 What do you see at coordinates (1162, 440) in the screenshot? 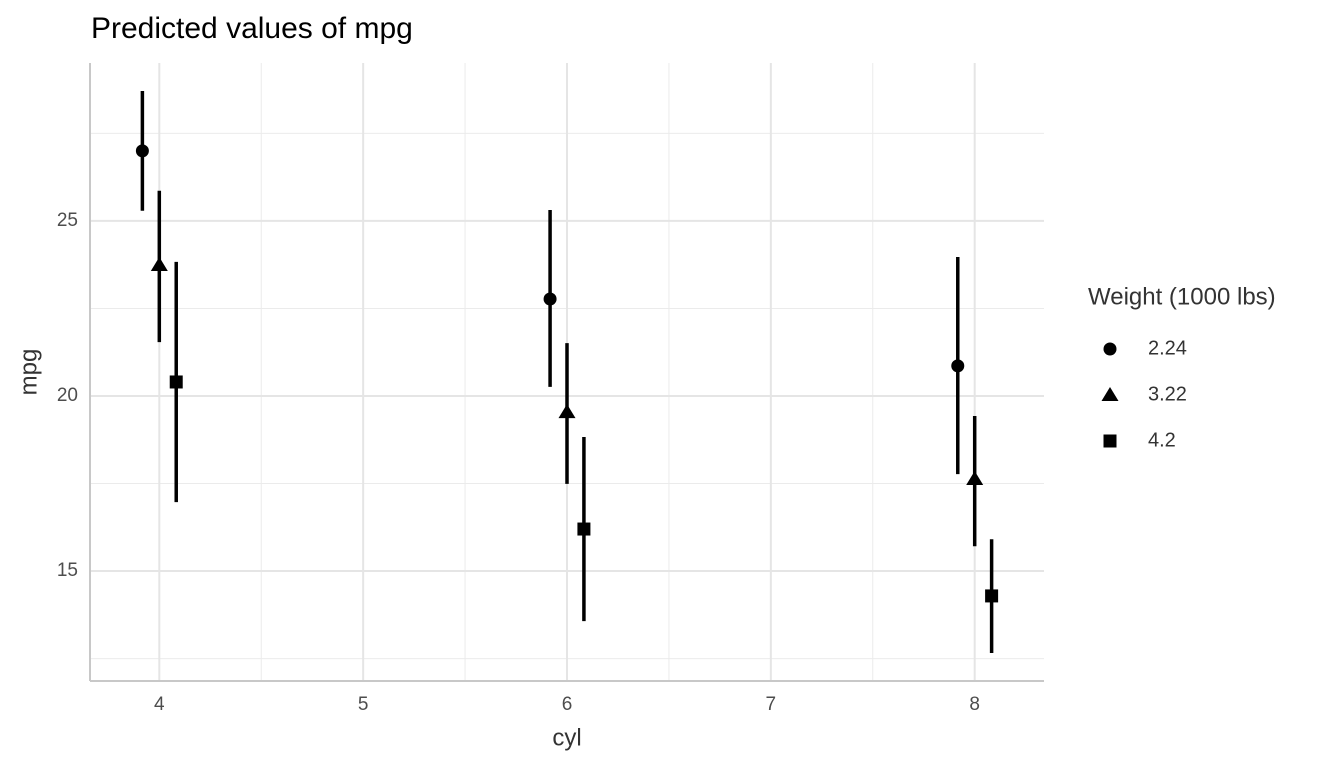
I see `legend-label: 4.2` at bounding box center [1162, 440].